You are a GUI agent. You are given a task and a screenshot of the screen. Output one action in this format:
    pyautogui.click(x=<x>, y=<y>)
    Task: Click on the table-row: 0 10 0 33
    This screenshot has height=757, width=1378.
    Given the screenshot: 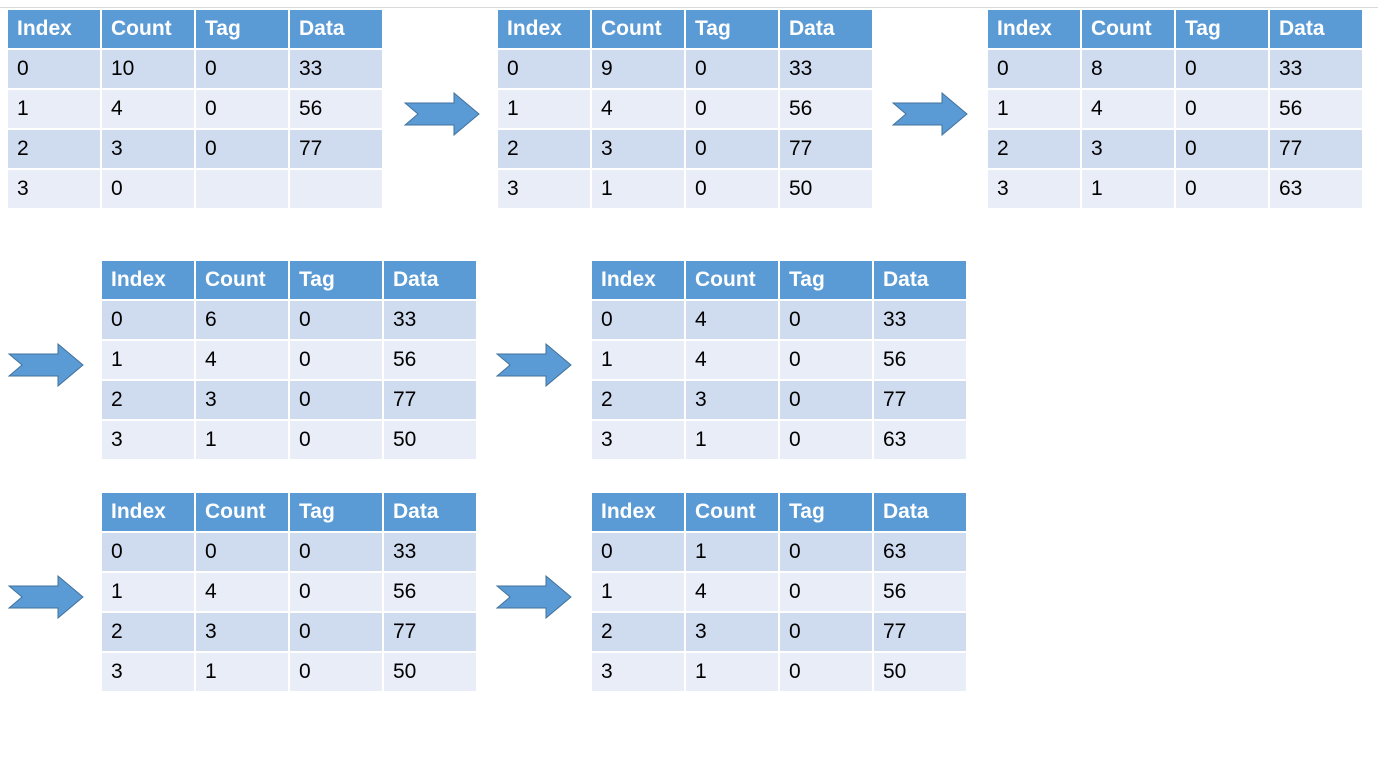 What is the action you would take?
    pyautogui.click(x=195, y=69)
    